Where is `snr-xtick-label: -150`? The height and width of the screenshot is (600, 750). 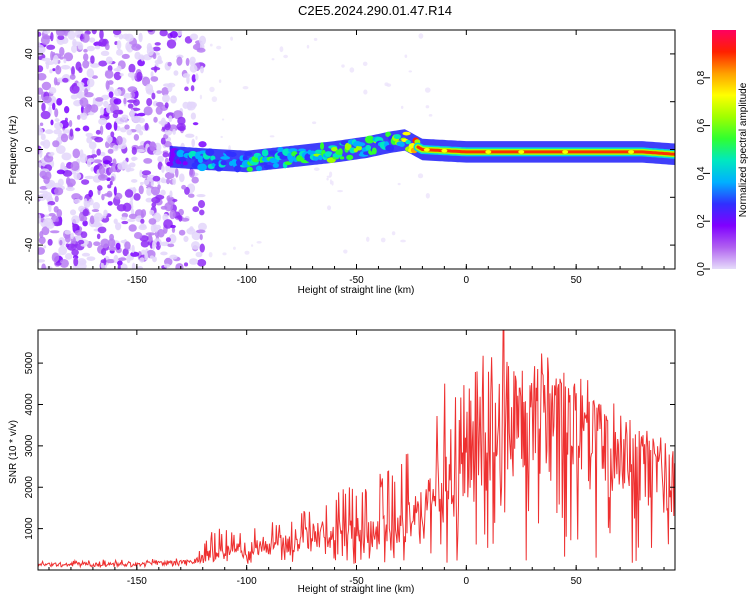
snr-xtick-label: -150 is located at coordinates (137, 581).